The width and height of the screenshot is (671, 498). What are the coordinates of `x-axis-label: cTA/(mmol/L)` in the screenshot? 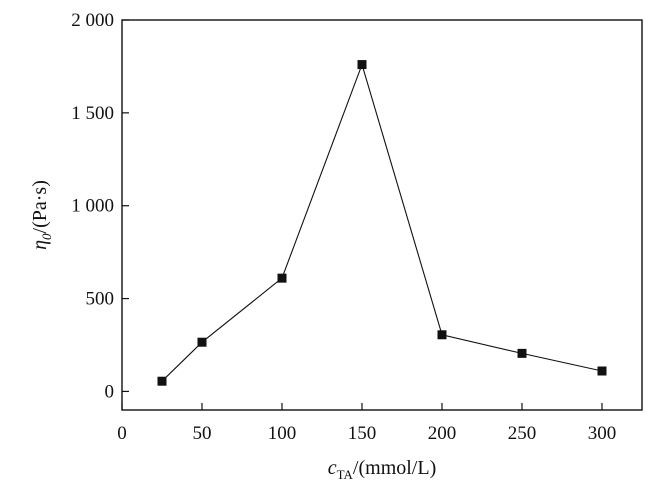 It's located at (382, 469).